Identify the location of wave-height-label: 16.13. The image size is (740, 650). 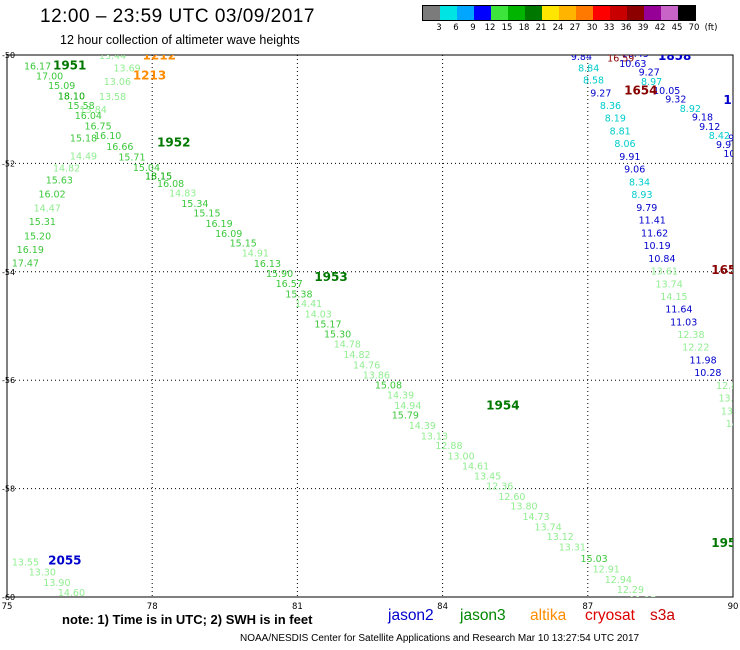
(267, 264).